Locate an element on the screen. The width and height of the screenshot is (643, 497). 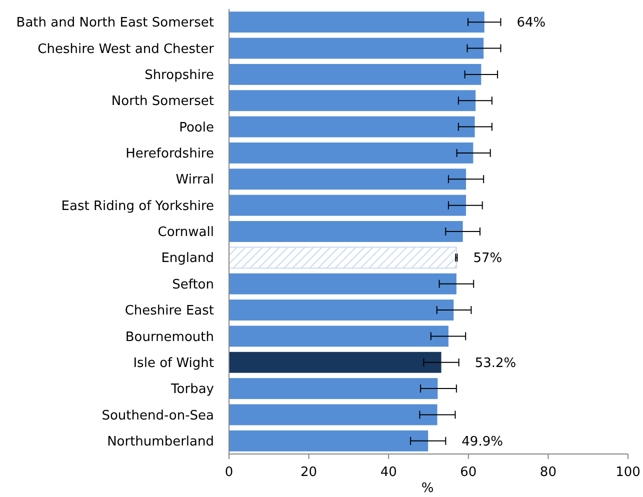
x-tick-label: 60 is located at coordinates (468, 472).